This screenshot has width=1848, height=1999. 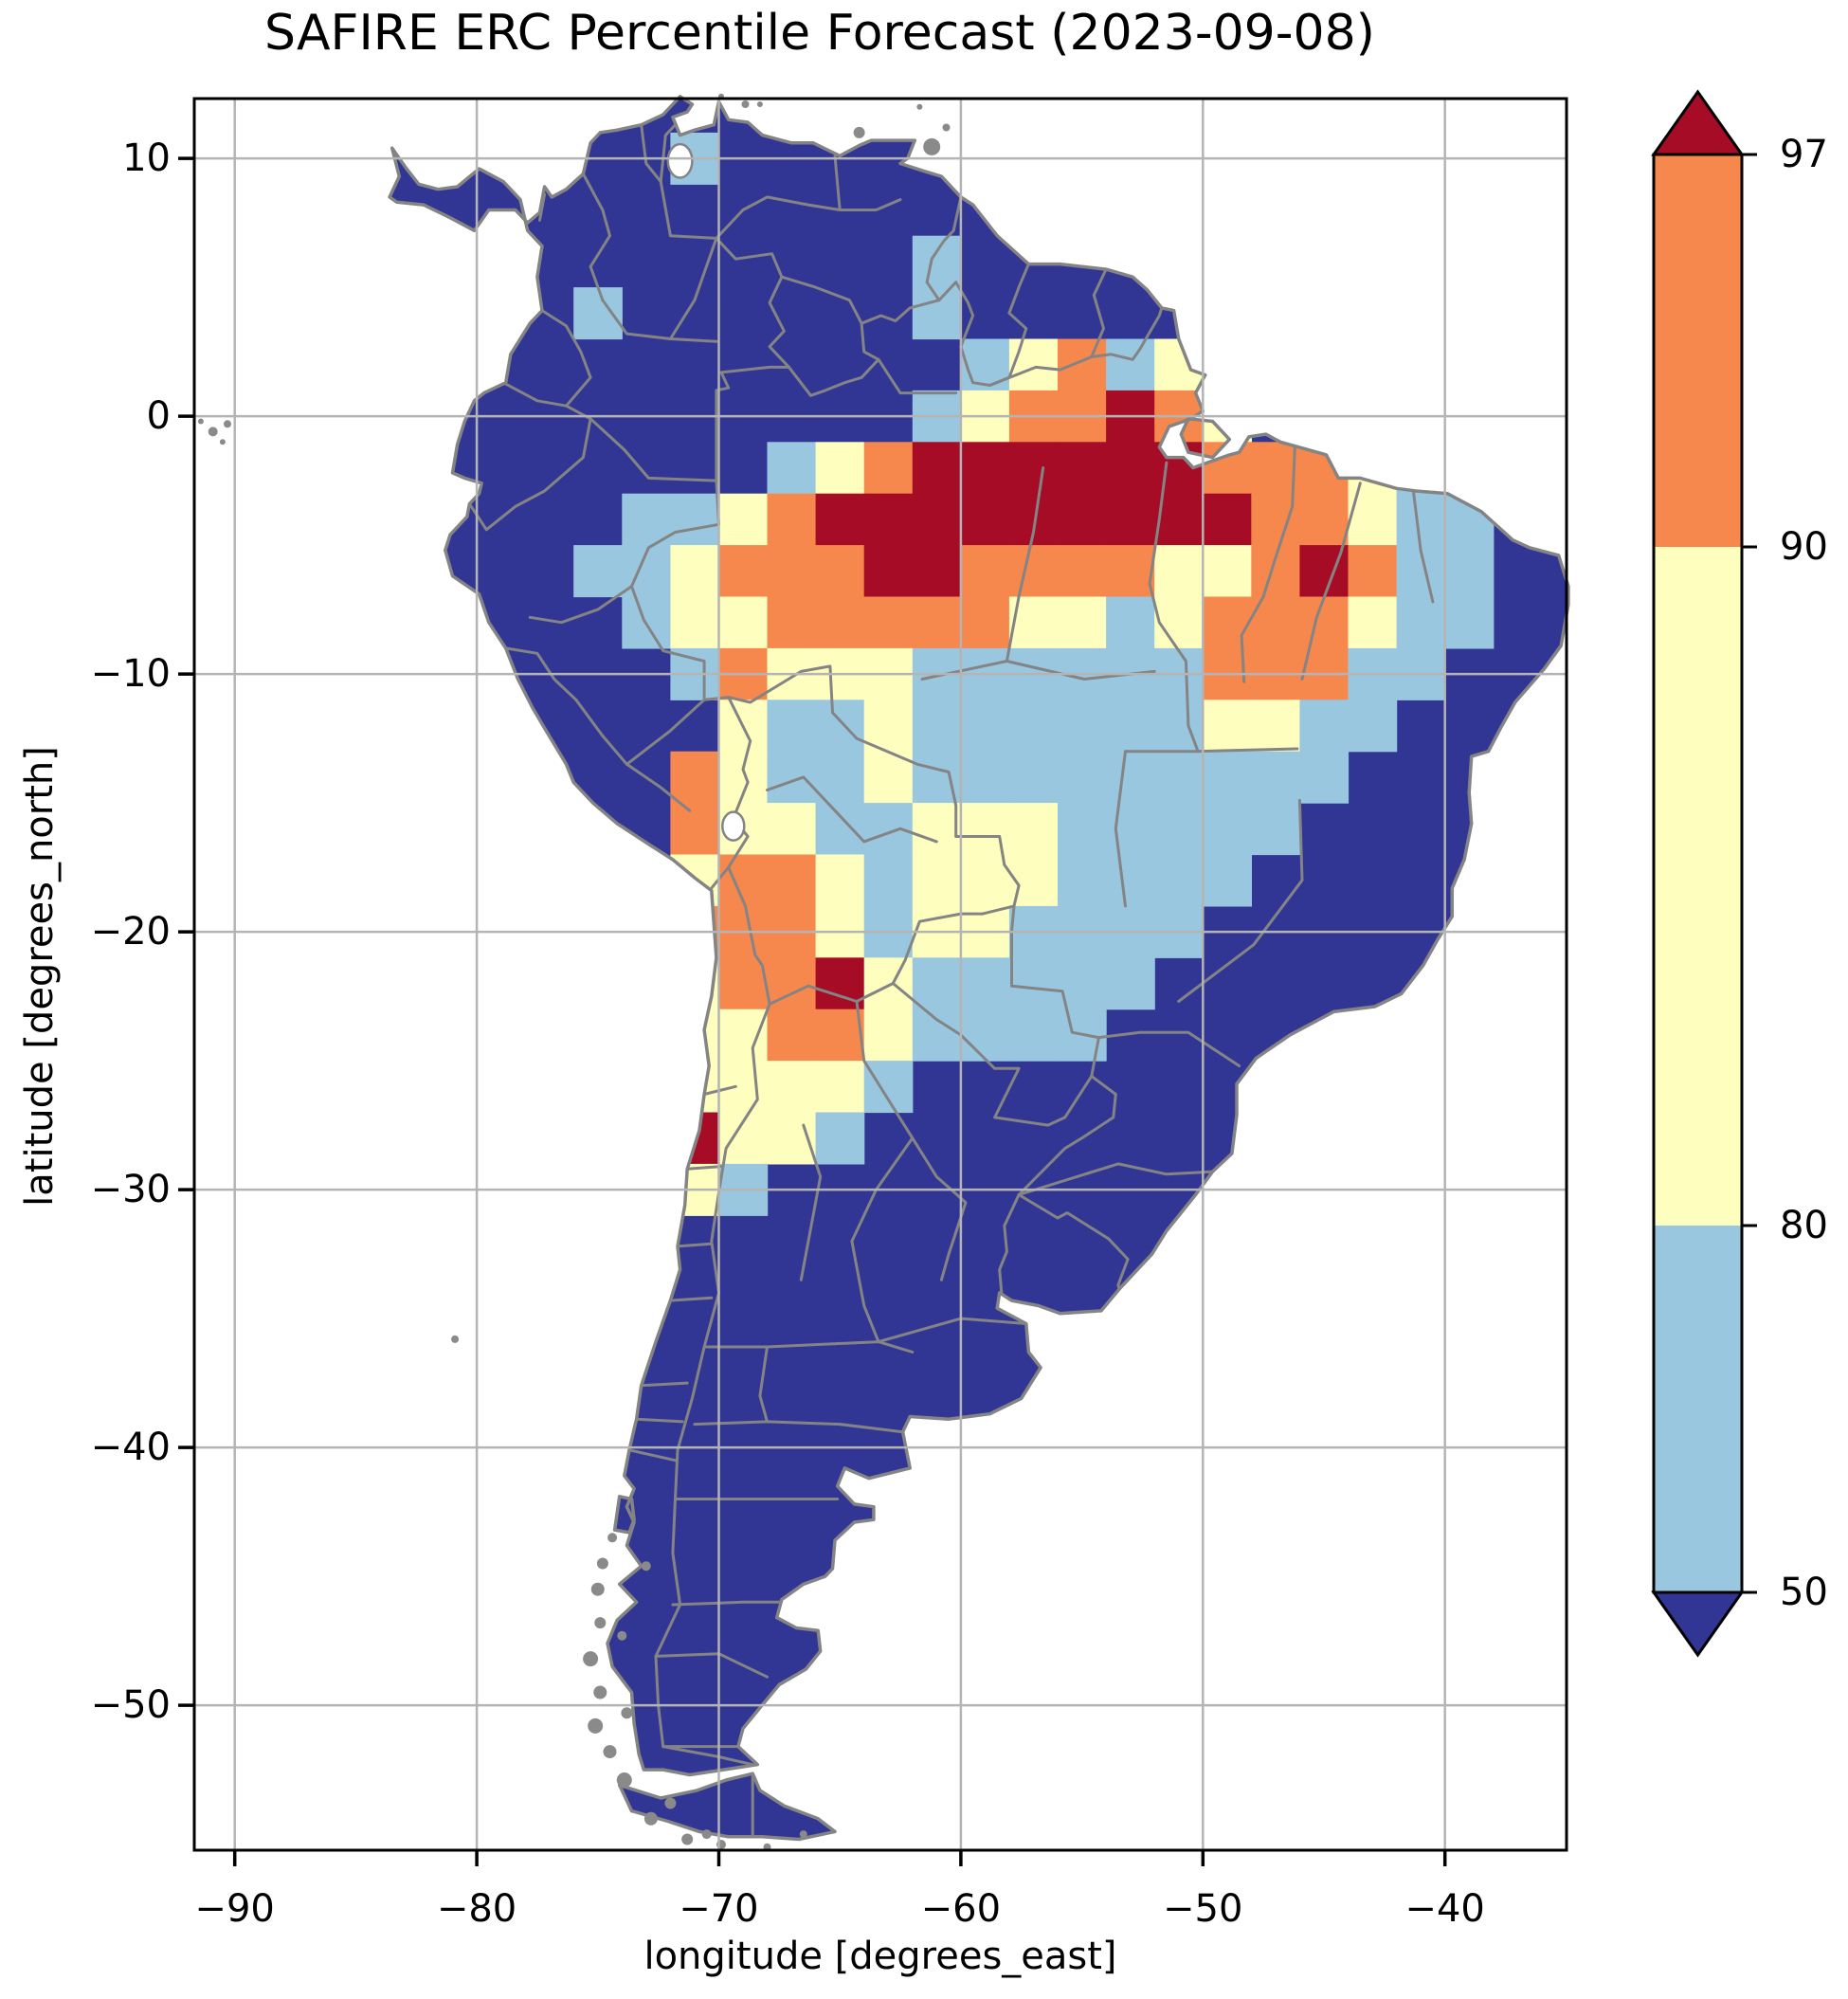 I want to click on colorbar-tick-label: 80, so click(x=1804, y=1226).